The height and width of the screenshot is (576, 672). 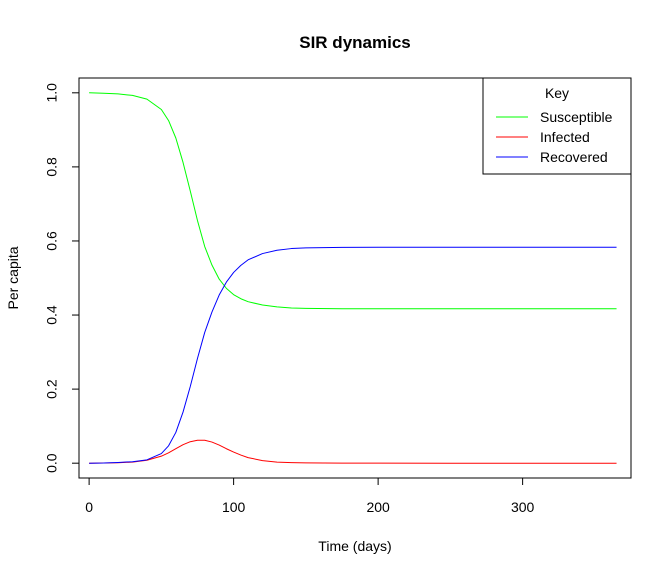 I want to click on x-axis: 0 100 200 300, so click(x=310, y=496).